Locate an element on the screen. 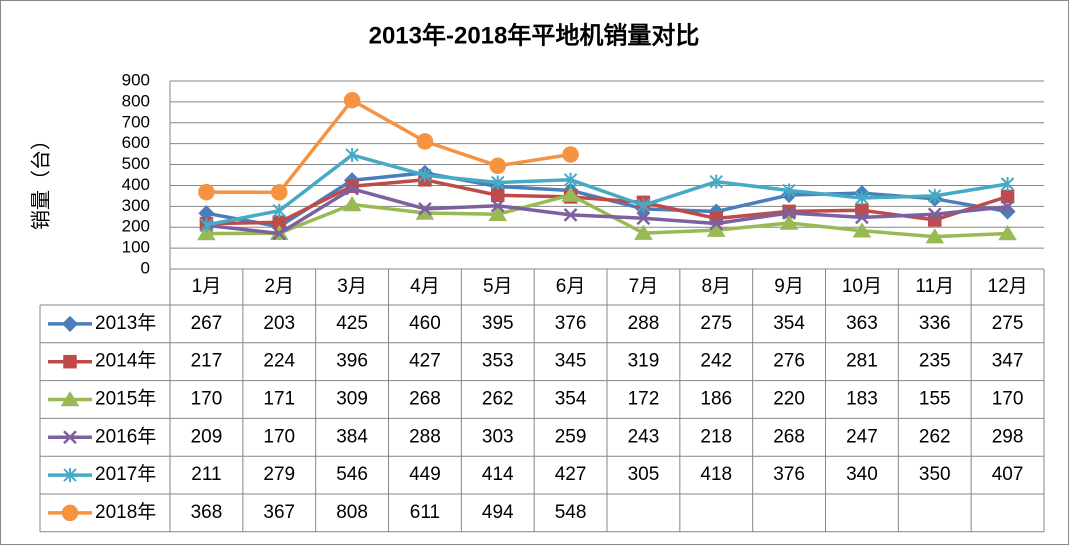  table-value: 548 is located at coordinates (571, 512).